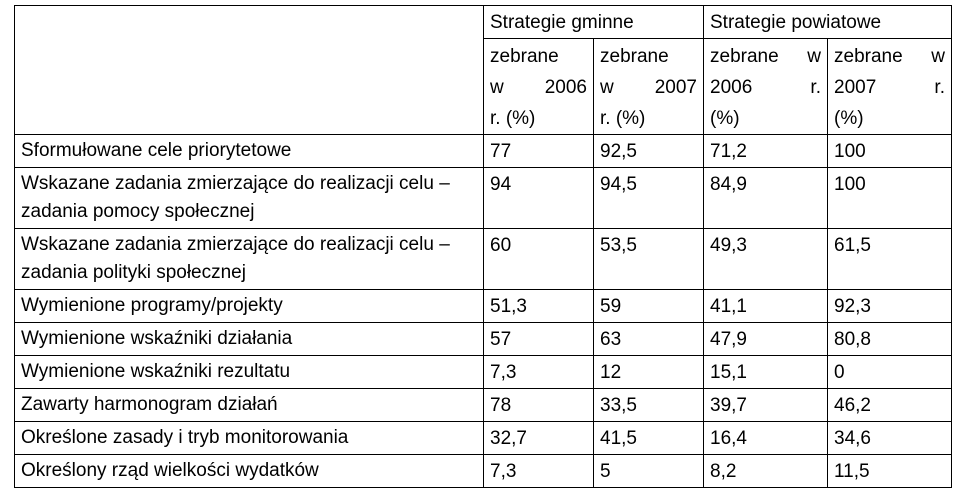  I want to click on cell-value: 0, so click(889, 372).